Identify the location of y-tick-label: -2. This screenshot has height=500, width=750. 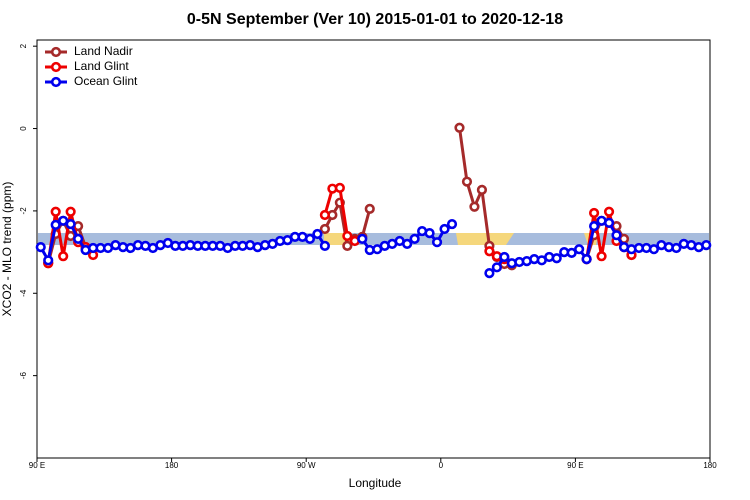
(23, 211).